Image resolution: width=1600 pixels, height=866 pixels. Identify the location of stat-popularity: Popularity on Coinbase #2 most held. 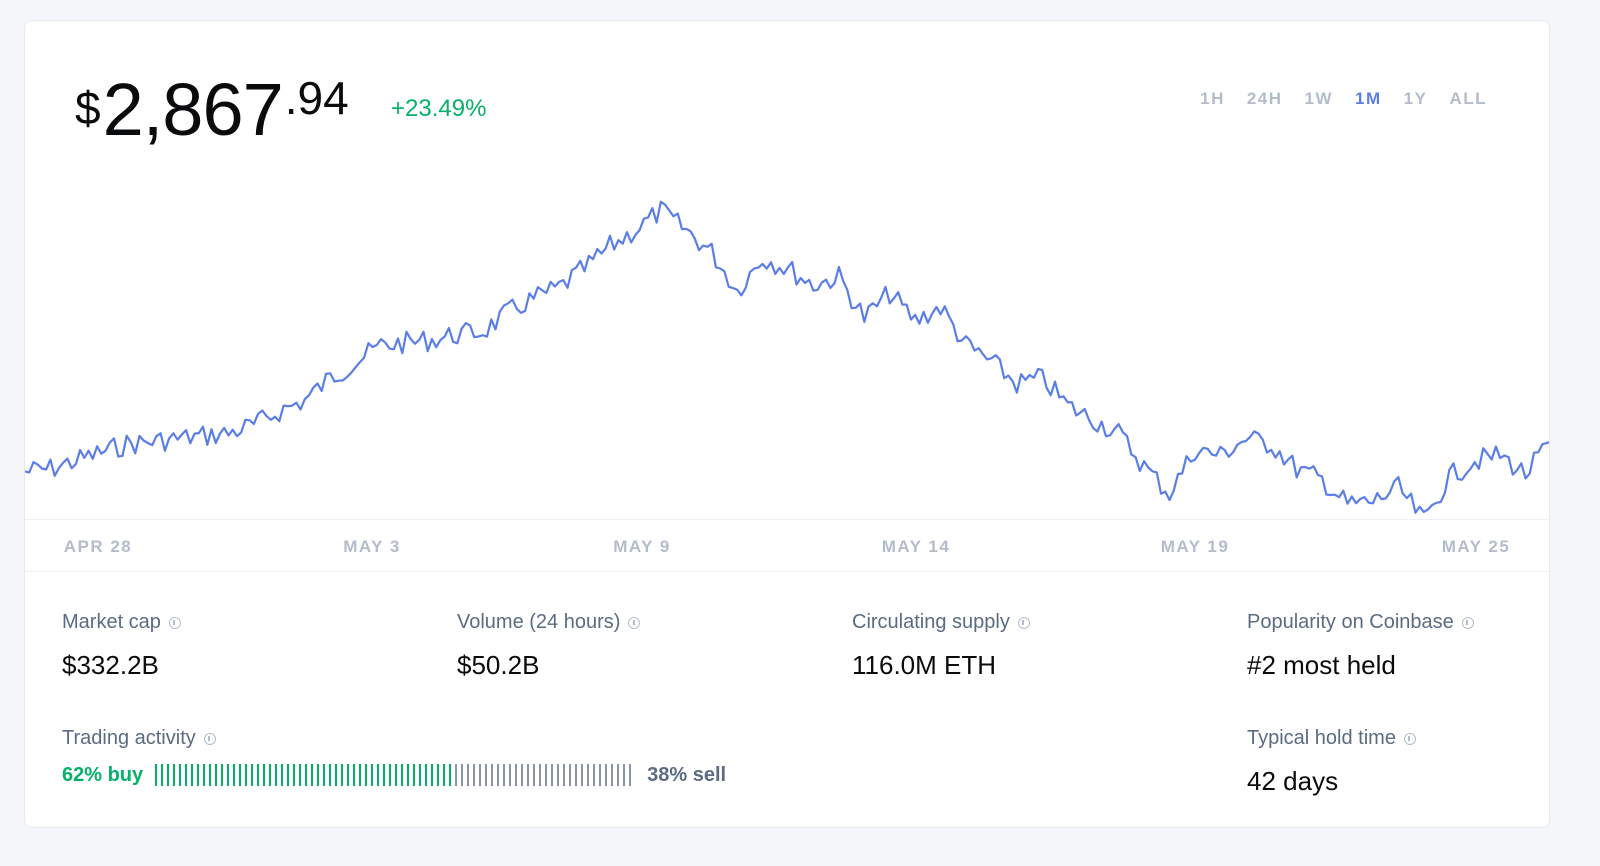
(1360, 646).